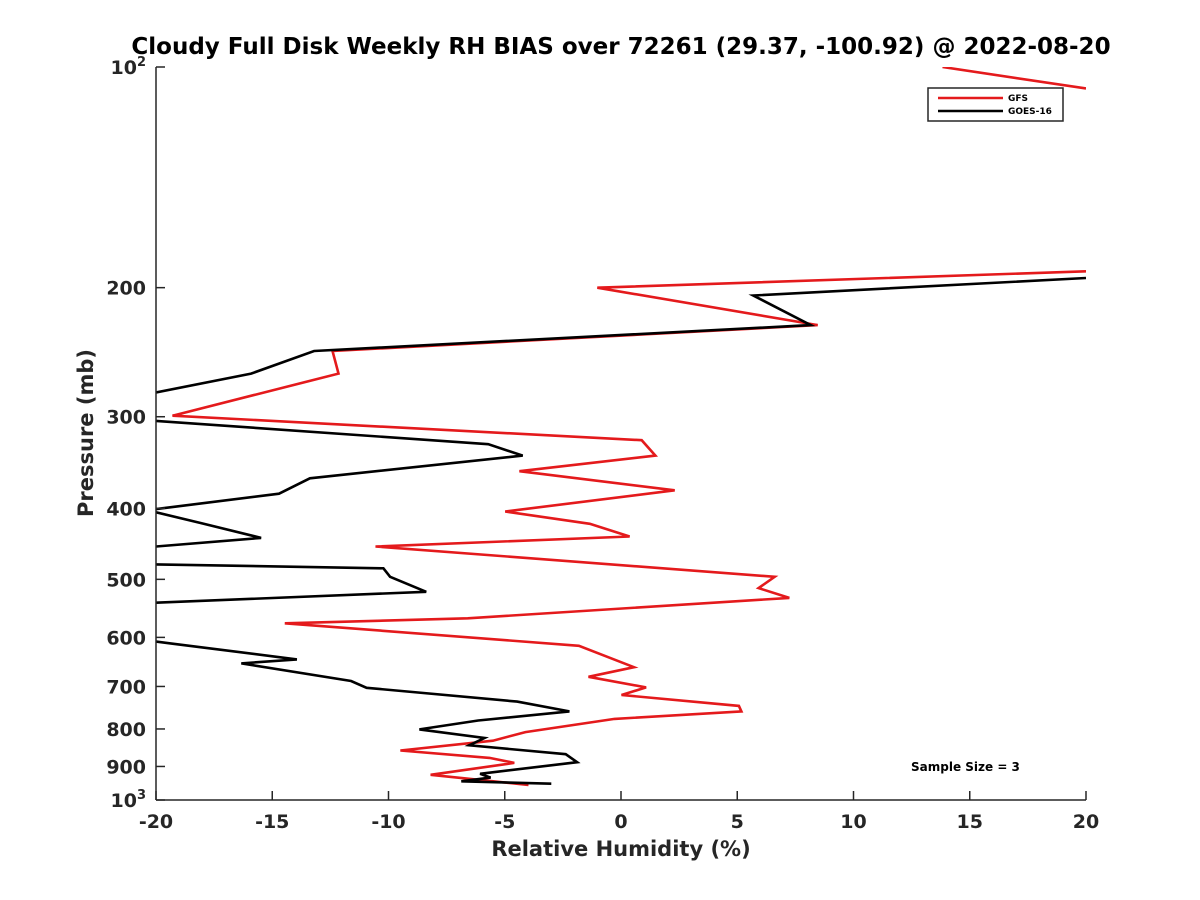 Image resolution: width=1200 pixels, height=900 pixels. I want to click on y-tick-label: 800, so click(126, 730).